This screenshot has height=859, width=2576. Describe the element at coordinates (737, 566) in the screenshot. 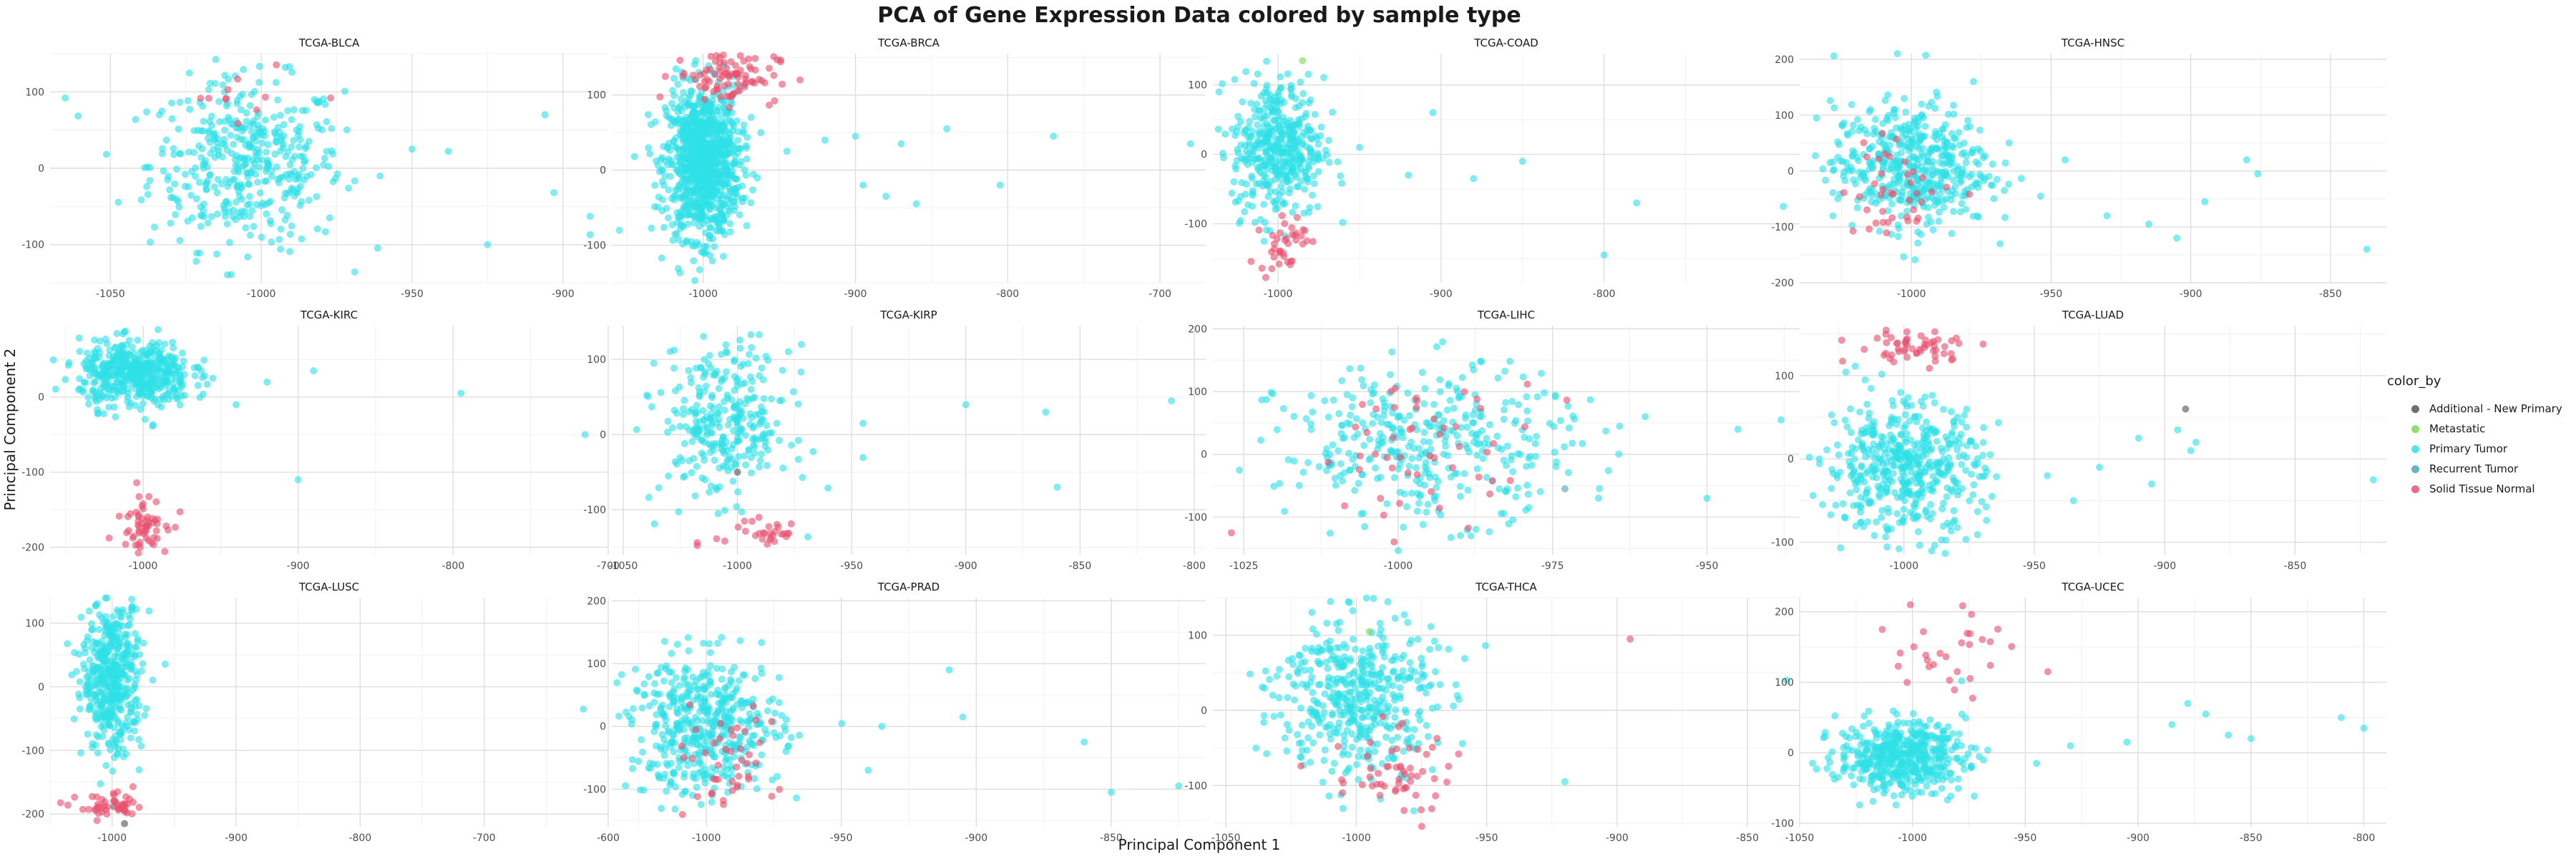

I see `x-tick-label: -1000` at that location.